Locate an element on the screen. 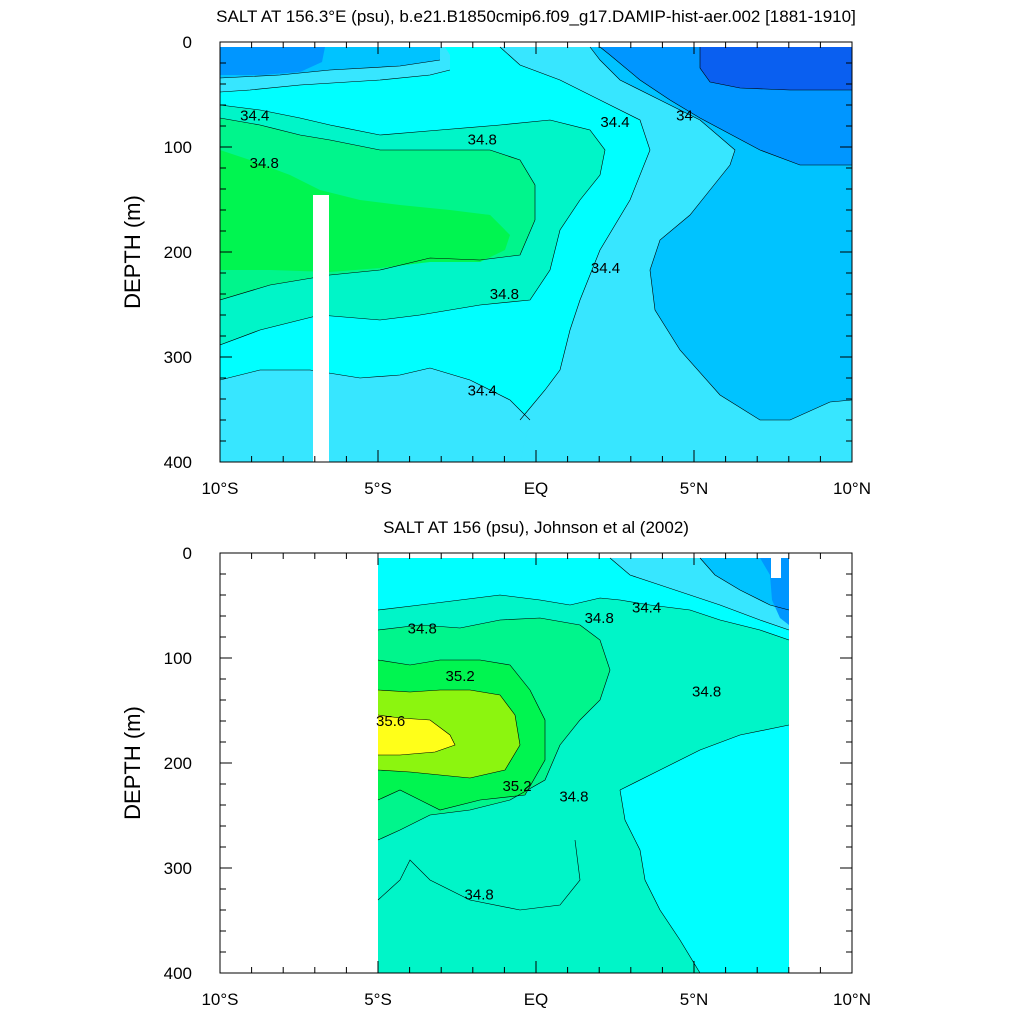  panel-2-title: SALT AT 156 (psu), Johnson et al (2002) is located at coordinates (536, 527).